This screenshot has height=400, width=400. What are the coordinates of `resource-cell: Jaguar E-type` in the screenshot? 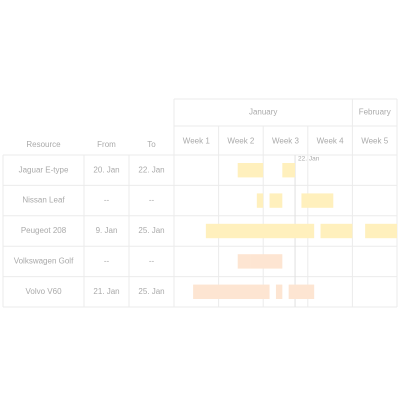 It's located at (44, 169).